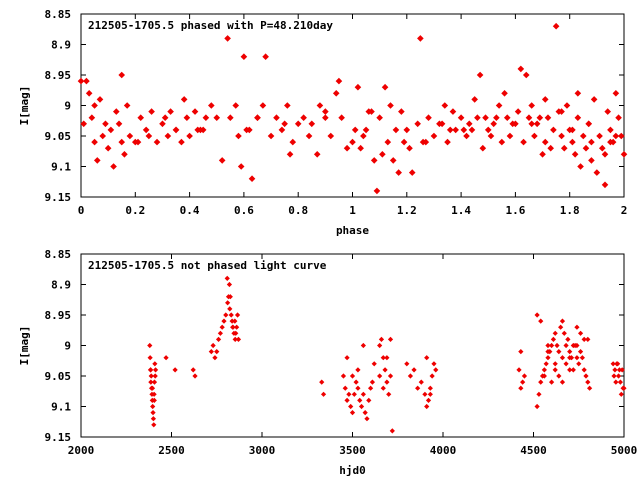 The image size is (640, 480). What do you see at coordinates (58, 254) in the screenshot?
I see `y-tick-label: 8.85` at bounding box center [58, 254].